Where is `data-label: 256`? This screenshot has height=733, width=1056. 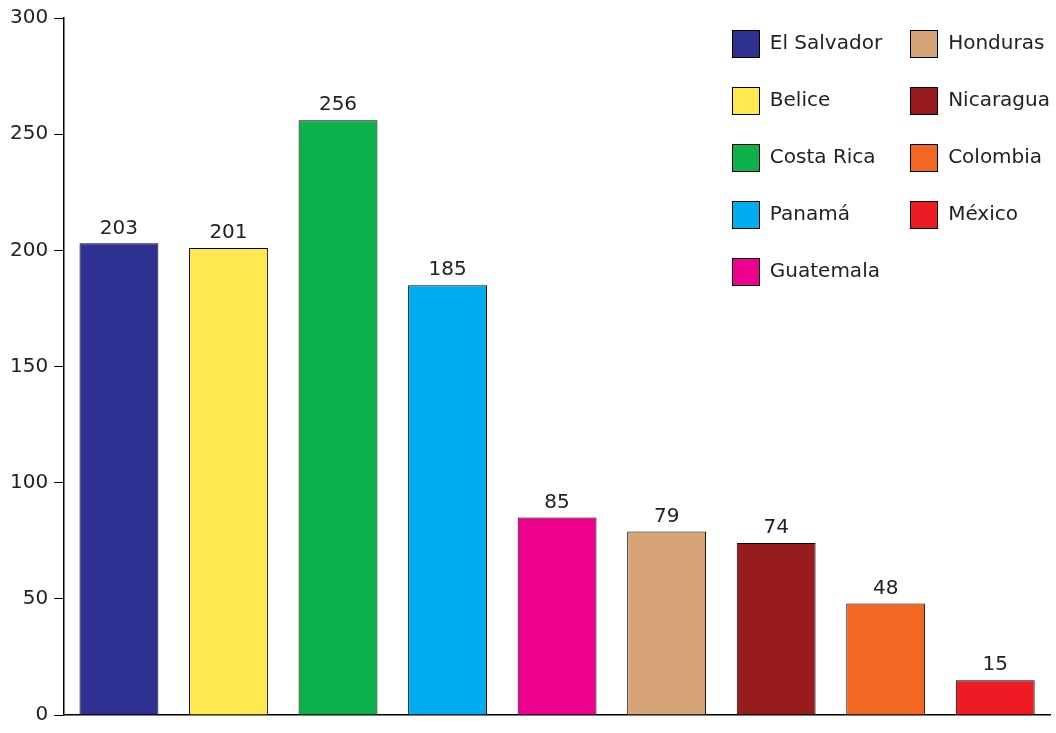
data-label: 256 is located at coordinates (338, 103).